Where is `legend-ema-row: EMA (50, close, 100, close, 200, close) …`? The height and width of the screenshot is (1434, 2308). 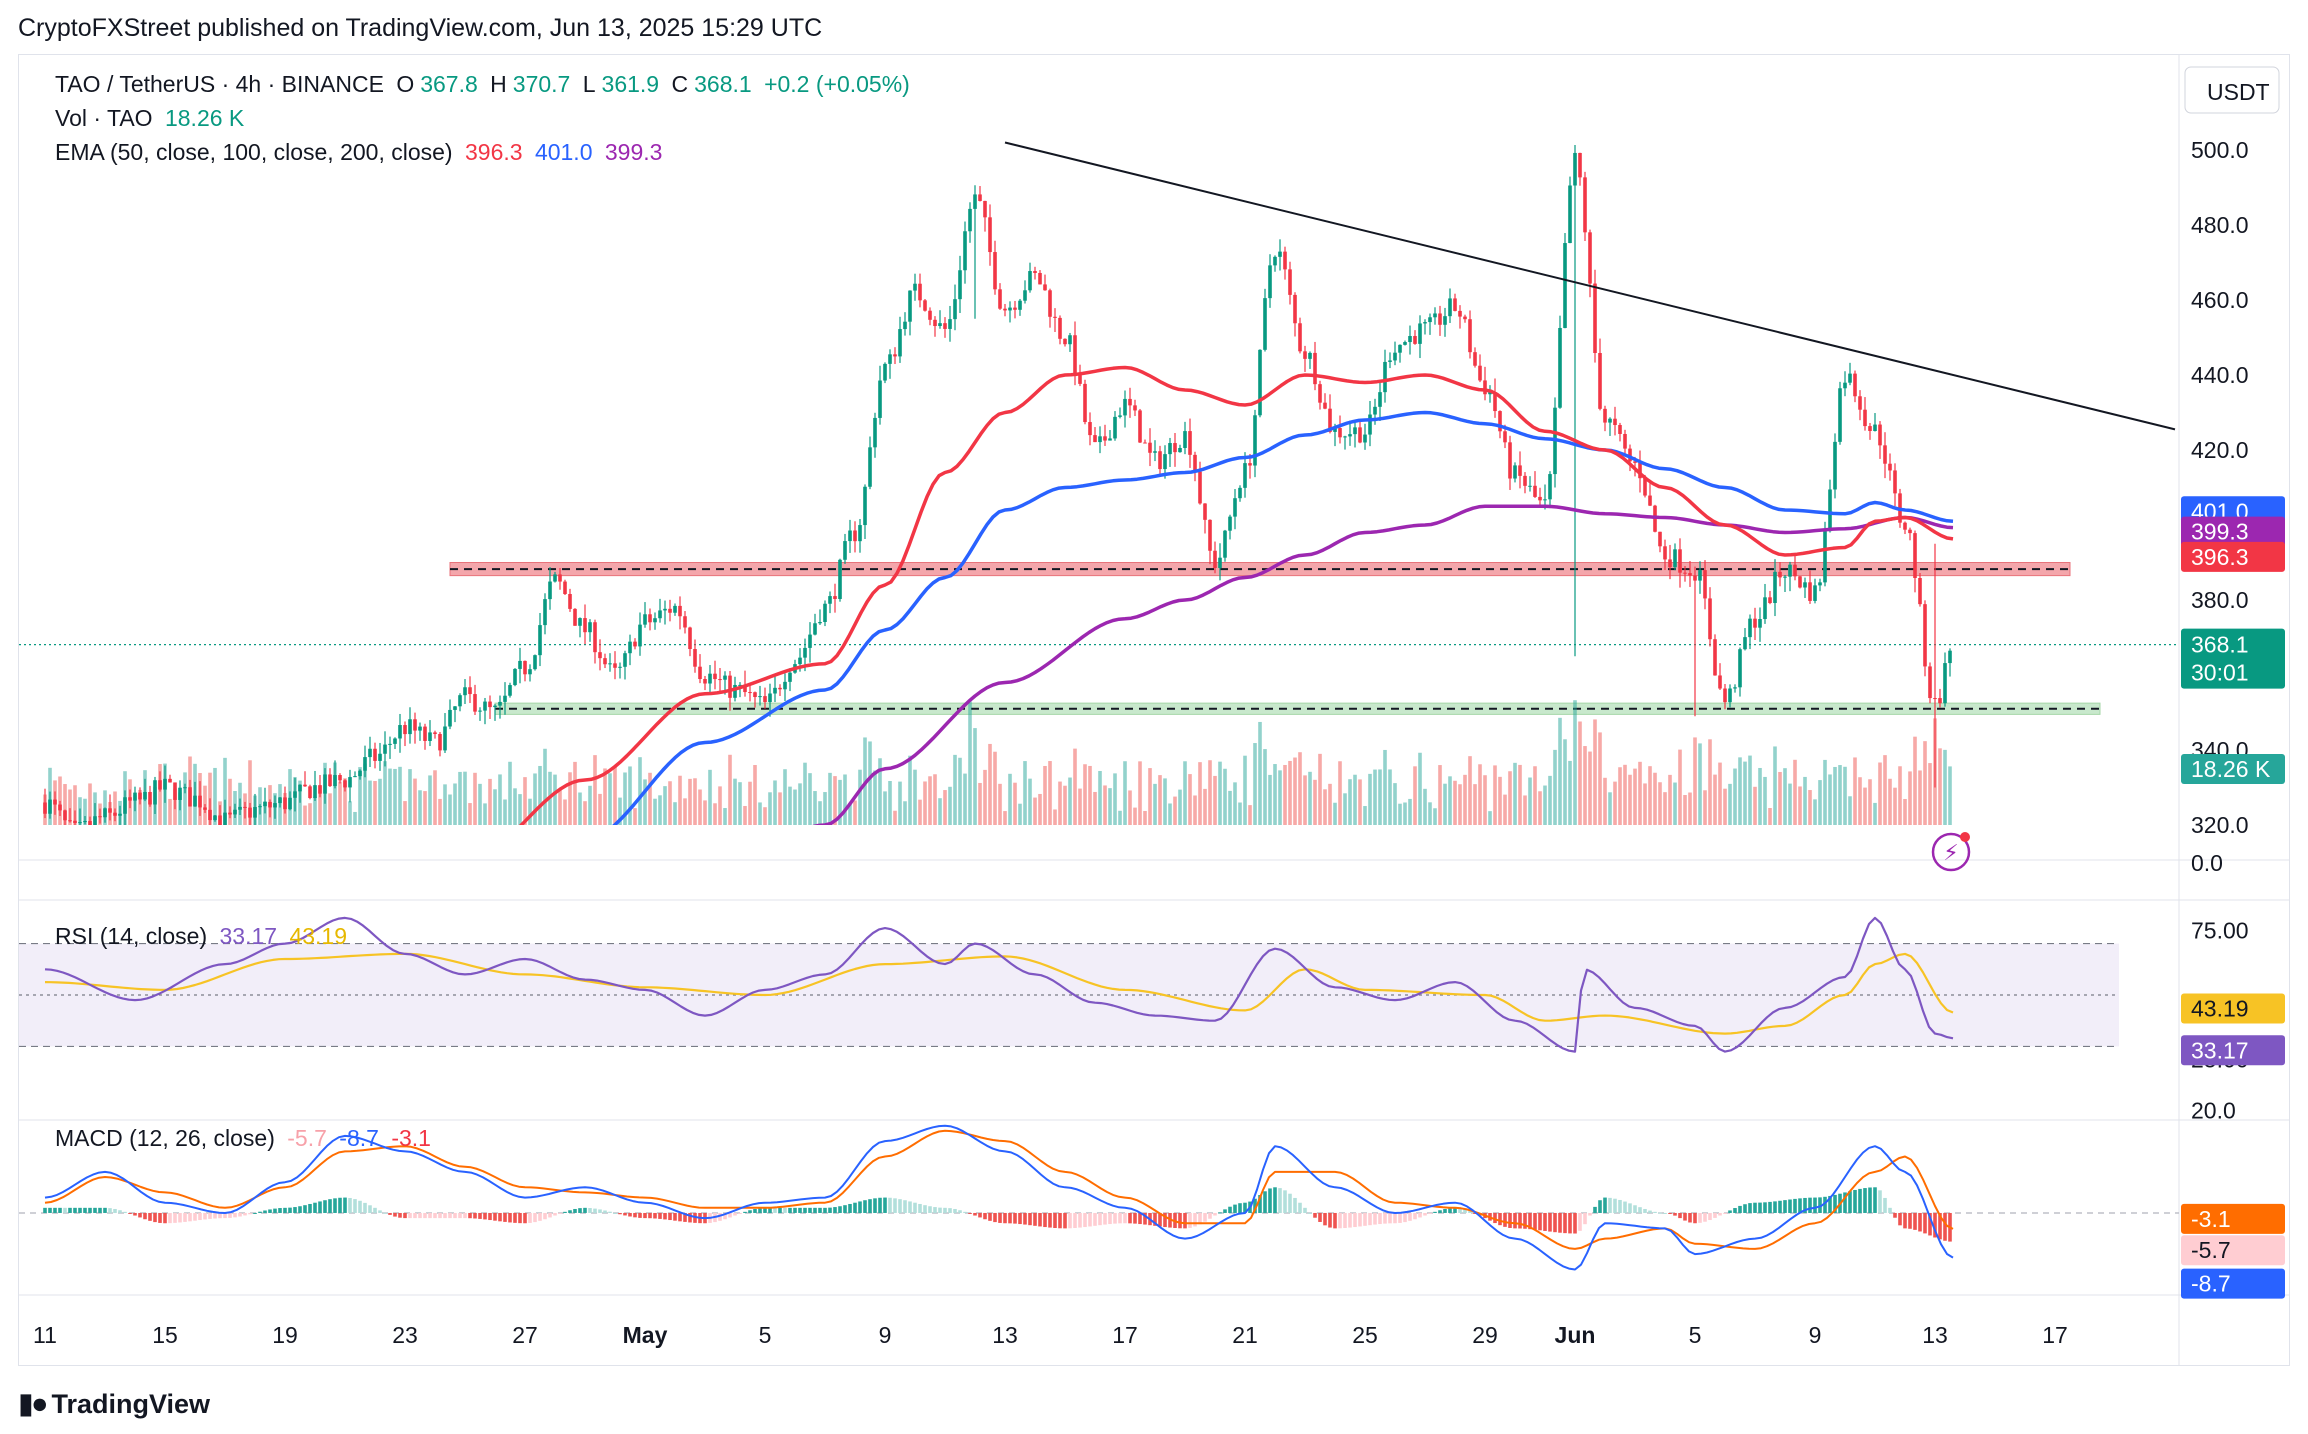
legend-ema-row: EMA (50, close, 100, close, 200, close) … is located at coordinates (361, 152).